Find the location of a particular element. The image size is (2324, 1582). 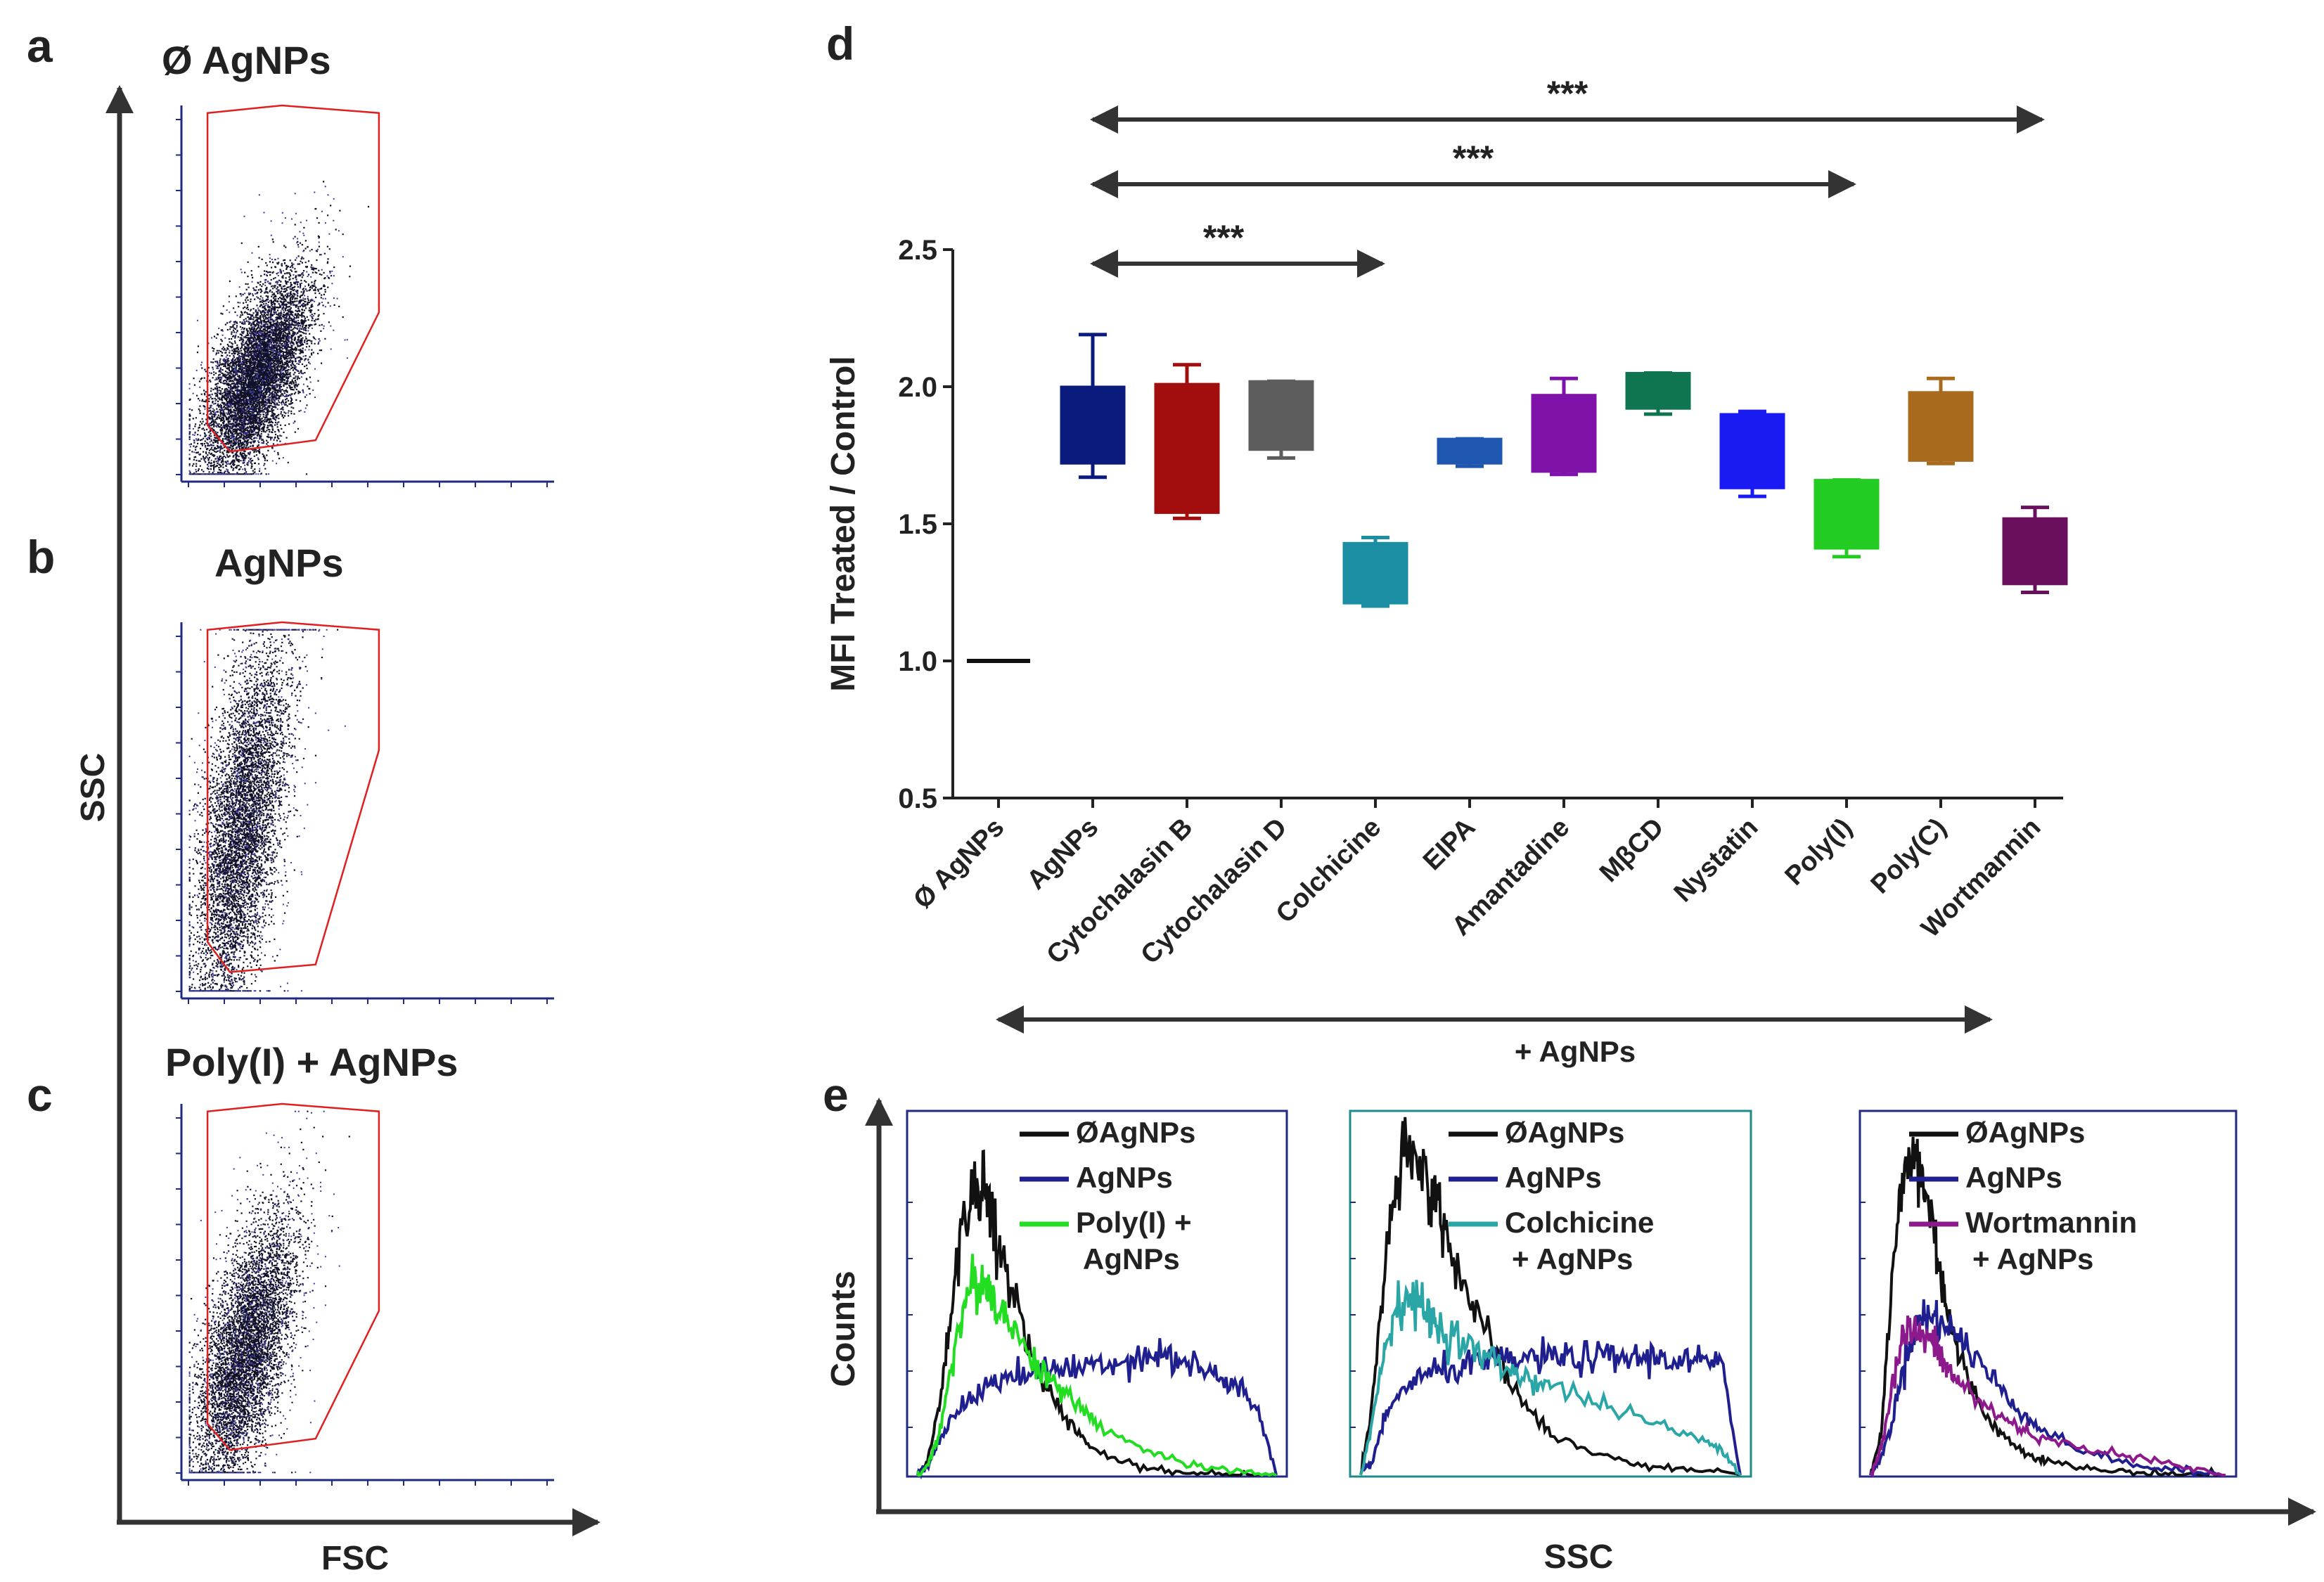

scatter-plot-b is located at coordinates (365, 812).